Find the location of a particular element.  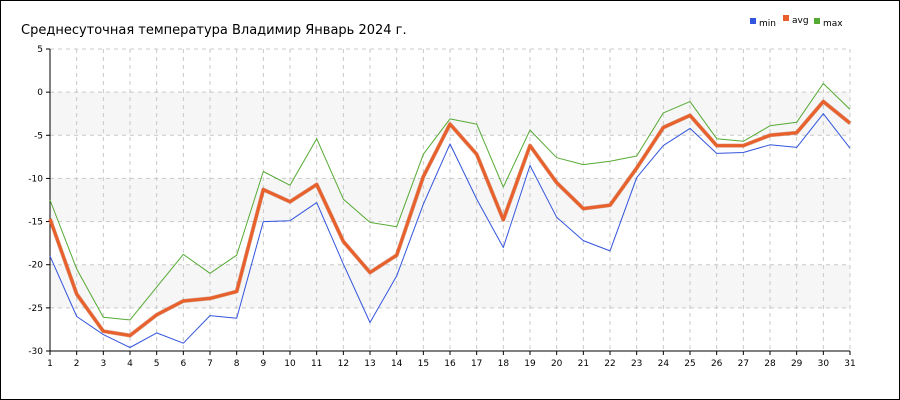

legend-label-max: max is located at coordinates (833, 24).